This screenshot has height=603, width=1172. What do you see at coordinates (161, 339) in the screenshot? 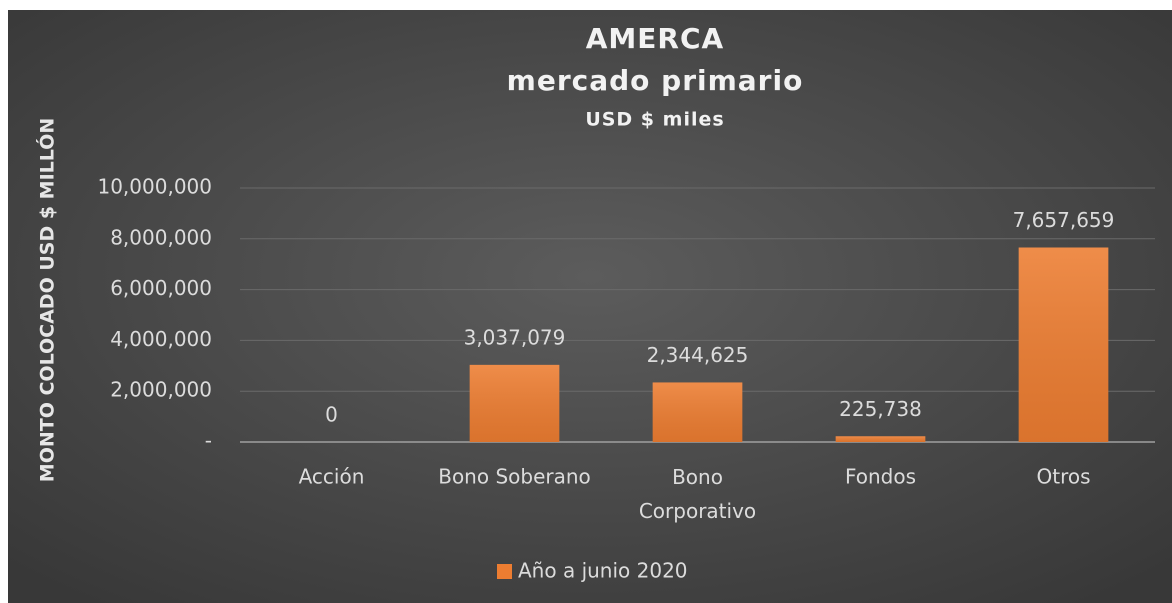
I see `y-tick-label: 4,000,000` at bounding box center [161, 339].